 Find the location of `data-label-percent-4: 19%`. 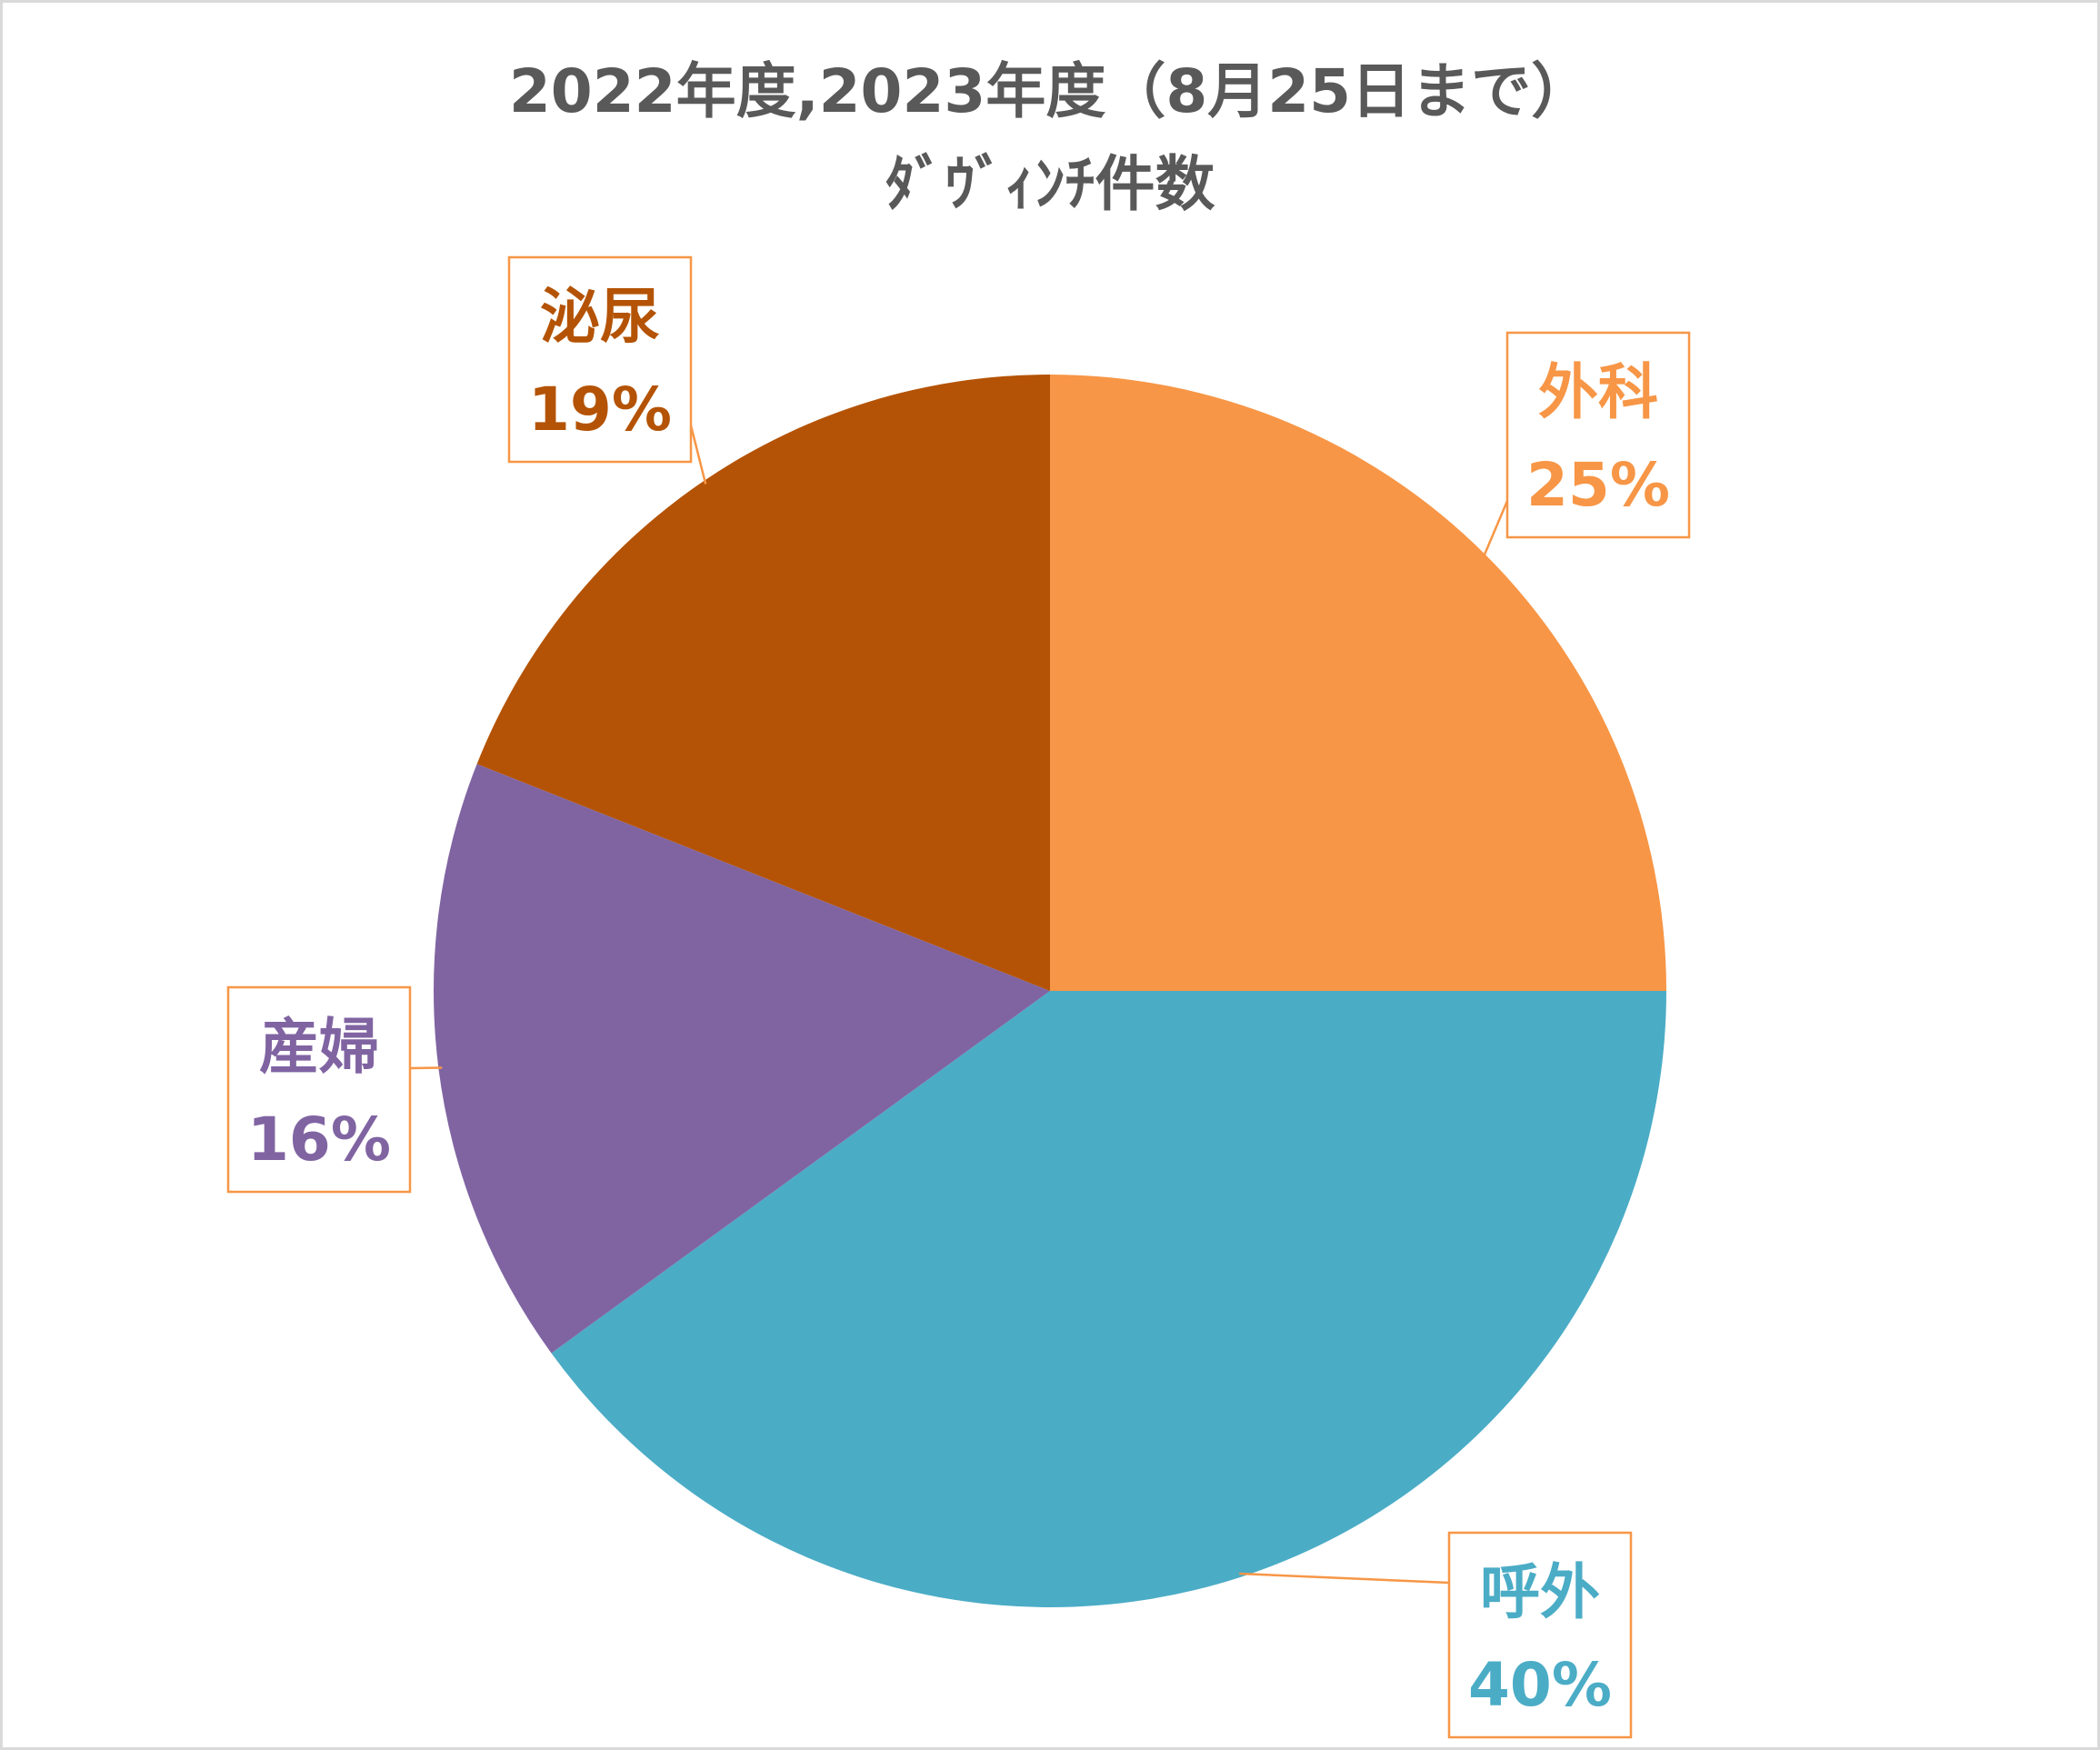

data-label-percent-4: 19% is located at coordinates (600, 410).